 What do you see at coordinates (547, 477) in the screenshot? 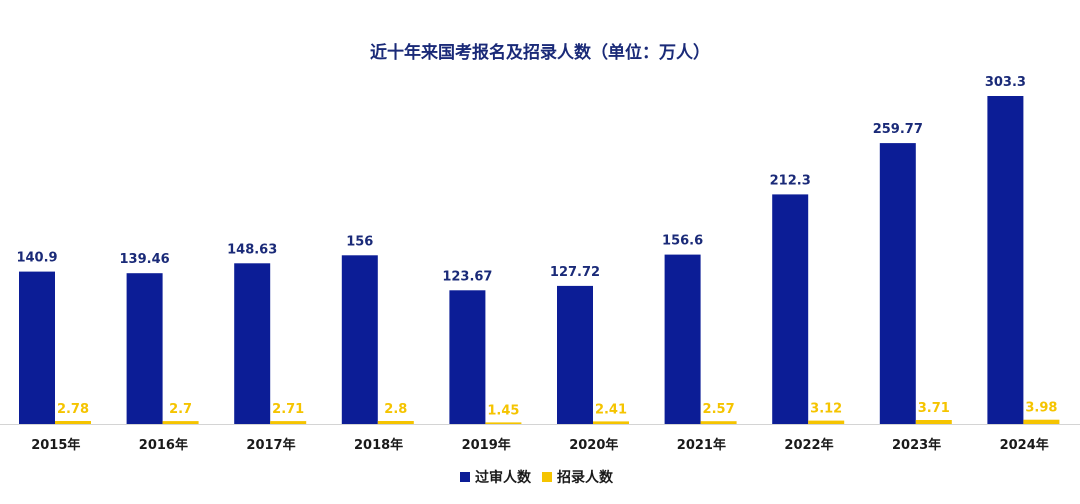
I see `legend-swatch-recruited` at bounding box center [547, 477].